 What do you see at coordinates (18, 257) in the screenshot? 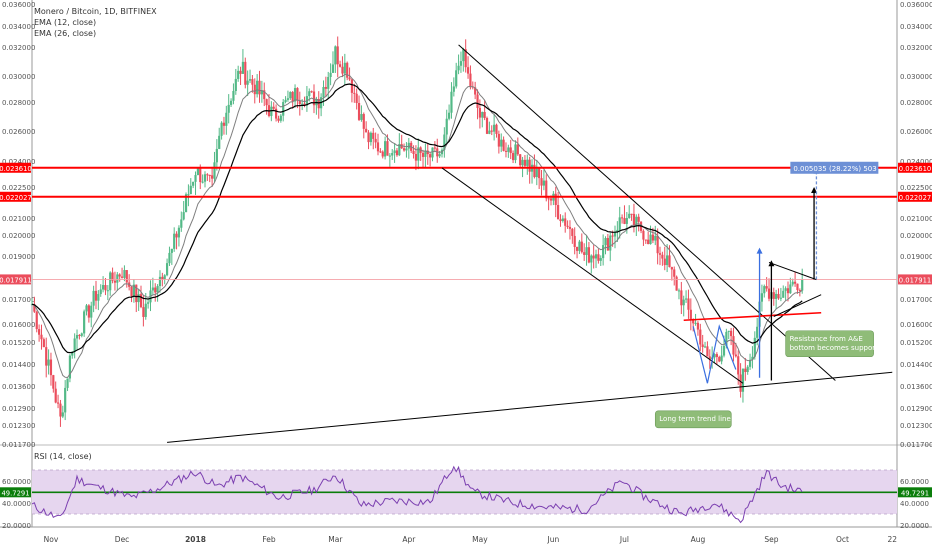
I see `y-tick-label-left: 0.019000` at bounding box center [18, 257].